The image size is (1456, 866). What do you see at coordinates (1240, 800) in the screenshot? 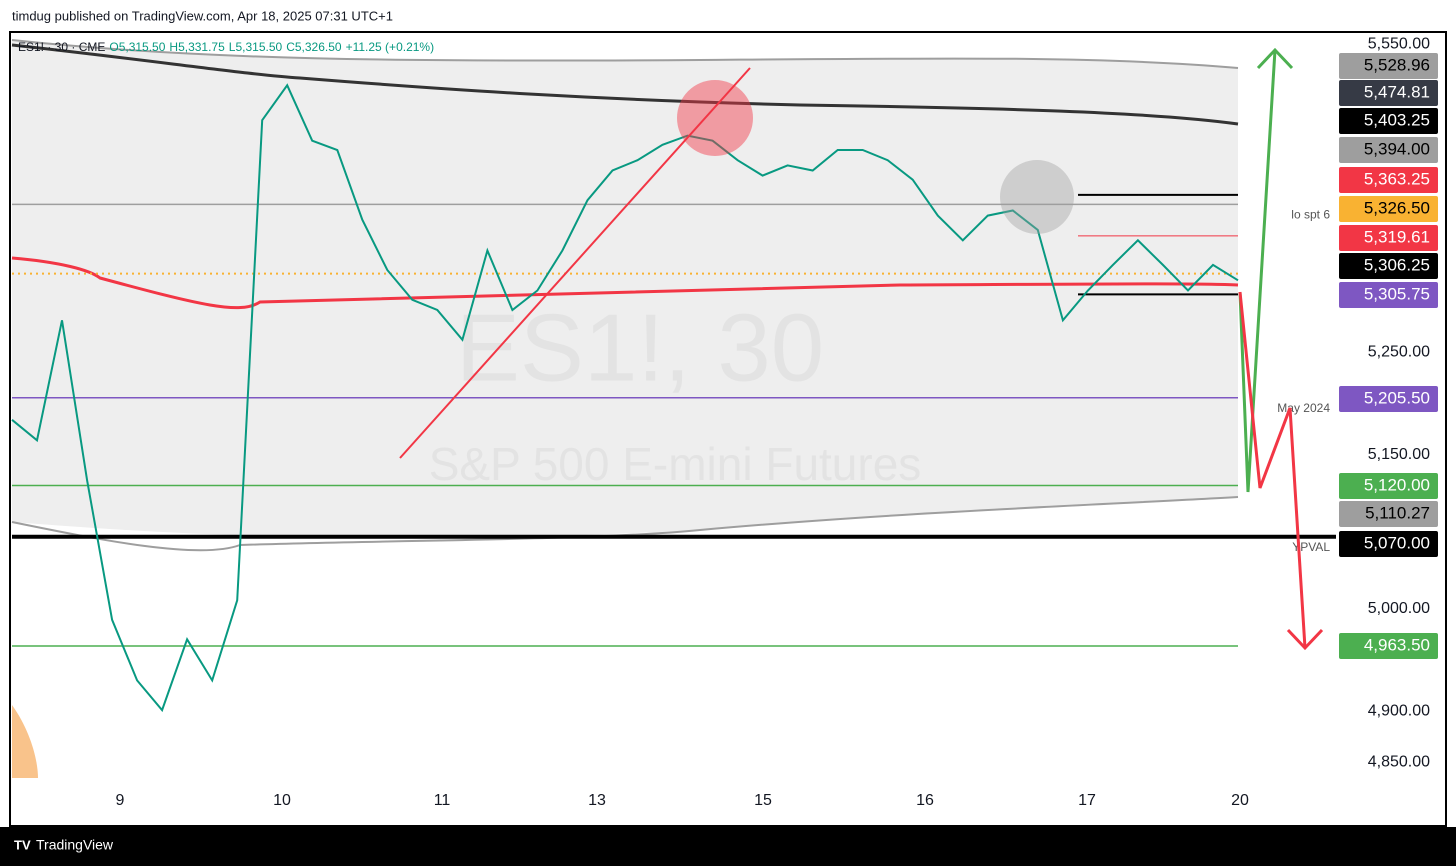
I see `x-tick-label: 20` at bounding box center [1240, 800].